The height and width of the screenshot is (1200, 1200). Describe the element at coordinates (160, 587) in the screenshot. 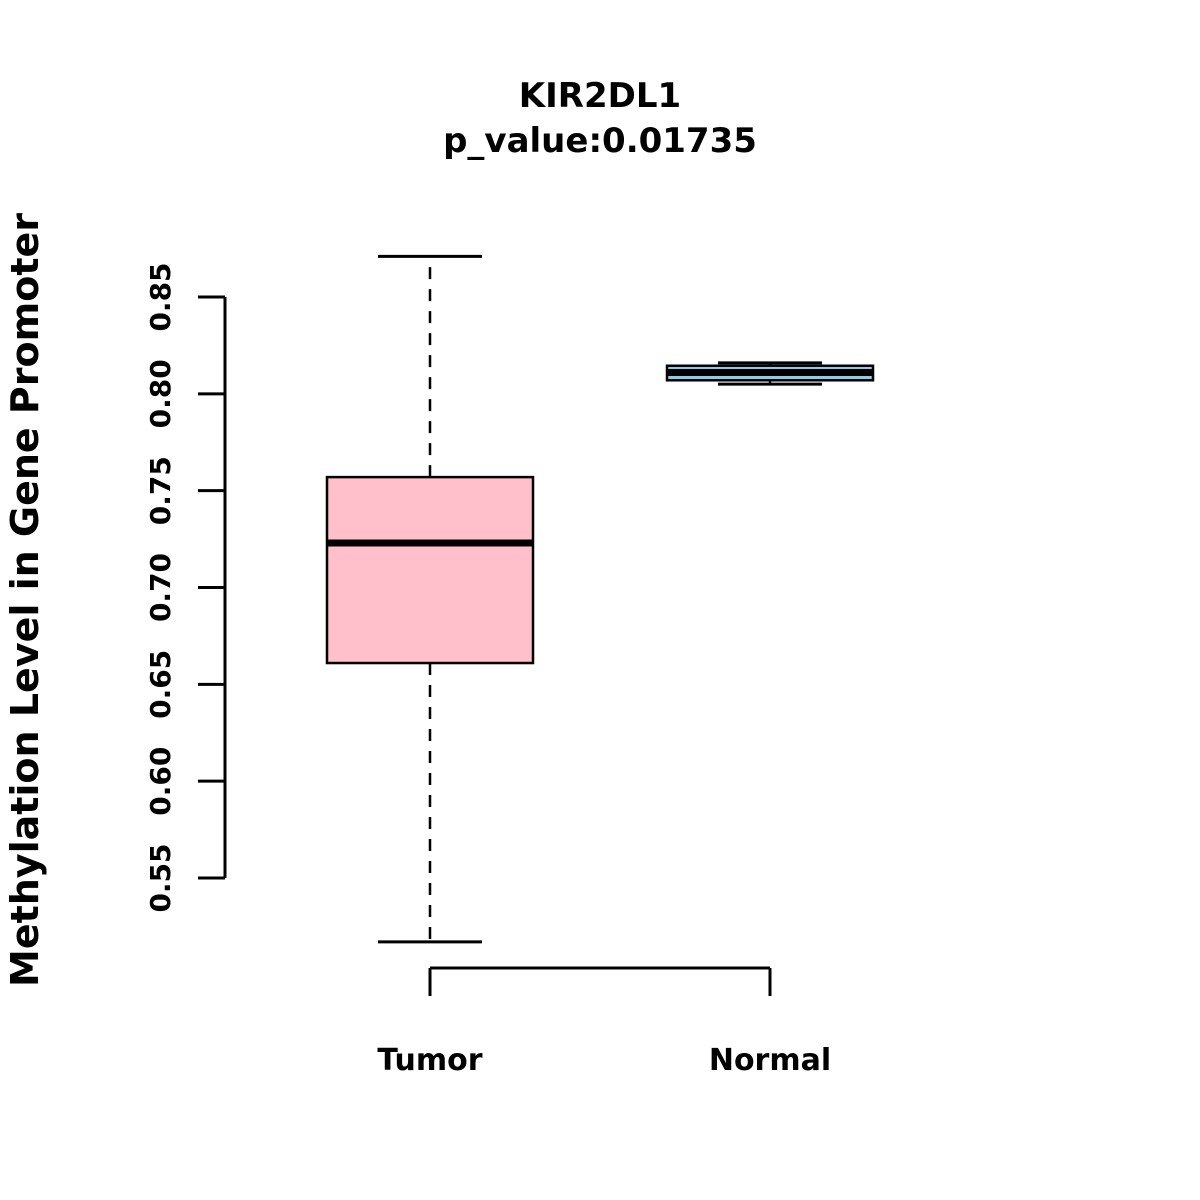

I see `y-tick-label: 0.70` at that location.